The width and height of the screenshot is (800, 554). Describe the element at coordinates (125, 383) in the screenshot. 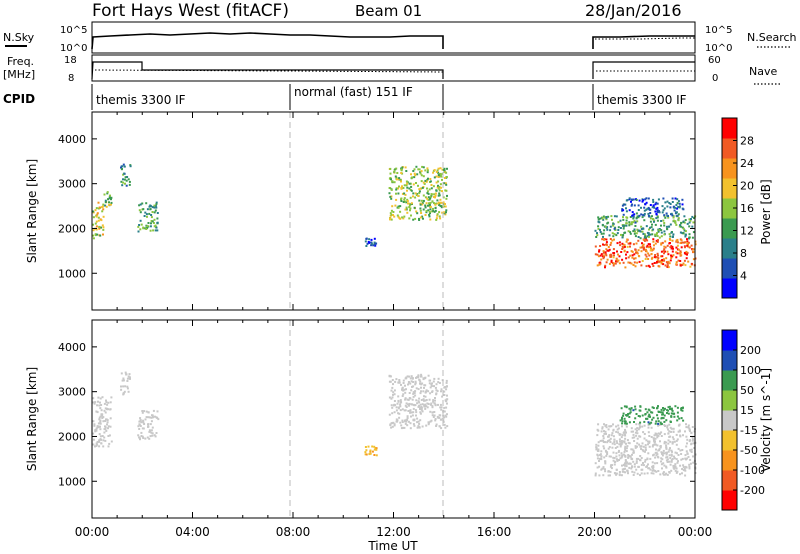

I see `velocity-echo-region` at that location.